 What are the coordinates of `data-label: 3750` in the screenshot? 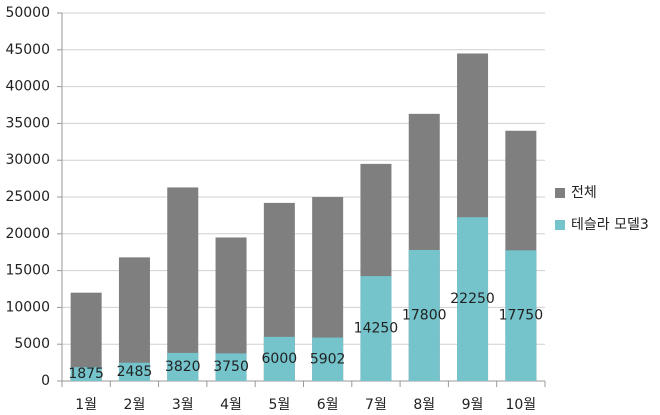 It's located at (231, 367).